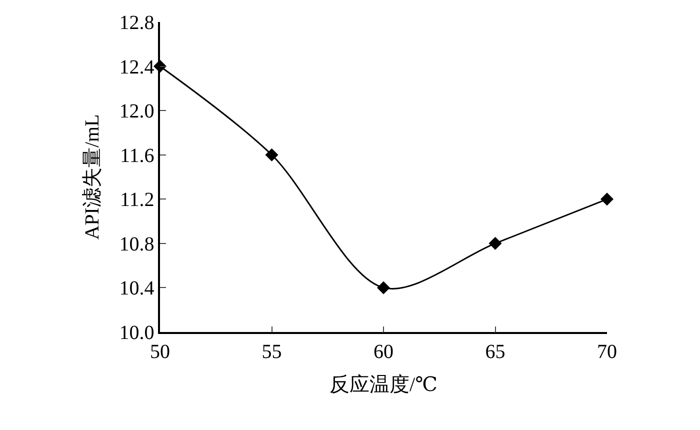 The image size is (700, 430). I want to click on y-tick-label: 10.4, so click(136, 289).